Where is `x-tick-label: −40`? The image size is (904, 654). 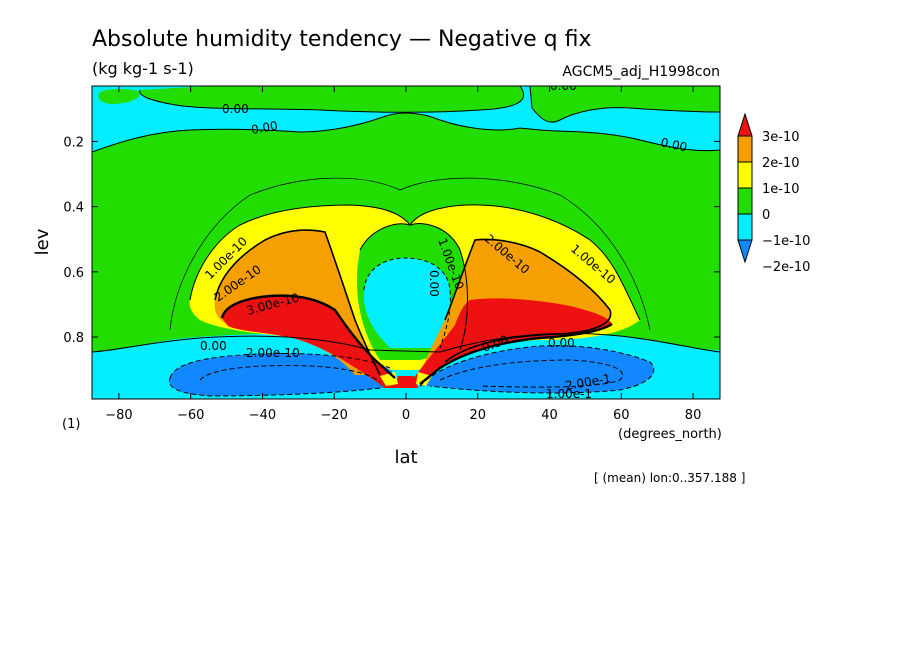
x-tick-label: −40 is located at coordinates (262, 415).